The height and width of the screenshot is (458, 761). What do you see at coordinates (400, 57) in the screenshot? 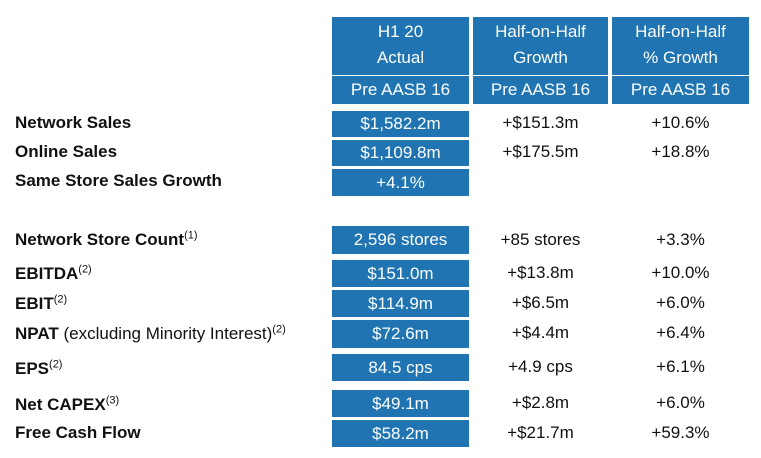
I see `header-col-actual-line2: Actual` at bounding box center [400, 57].